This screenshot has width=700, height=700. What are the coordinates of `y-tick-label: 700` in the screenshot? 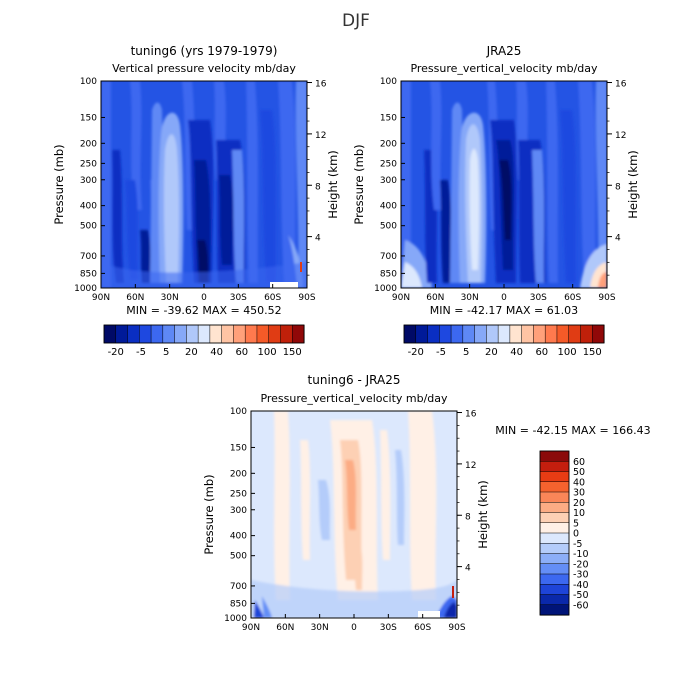 It's located at (388, 257).